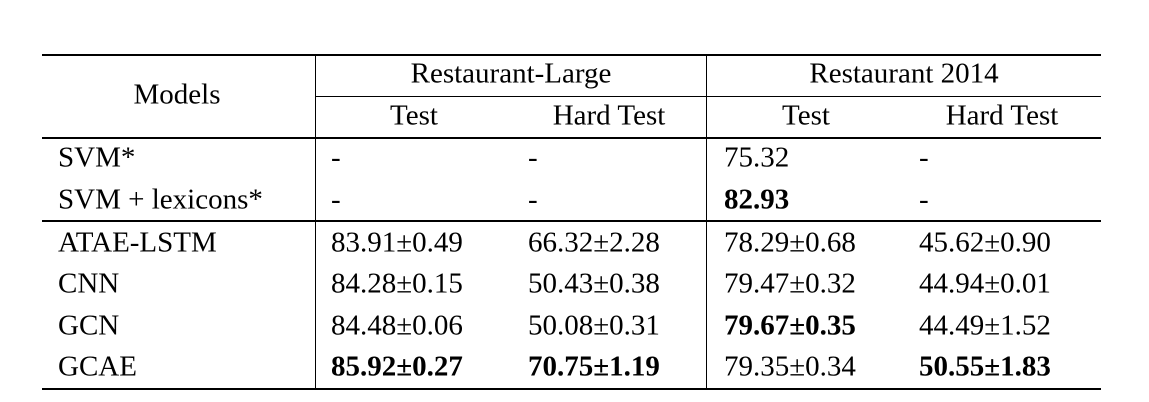 The width and height of the screenshot is (1149, 402). I want to click on score-cell: 75.32, so click(757, 157).